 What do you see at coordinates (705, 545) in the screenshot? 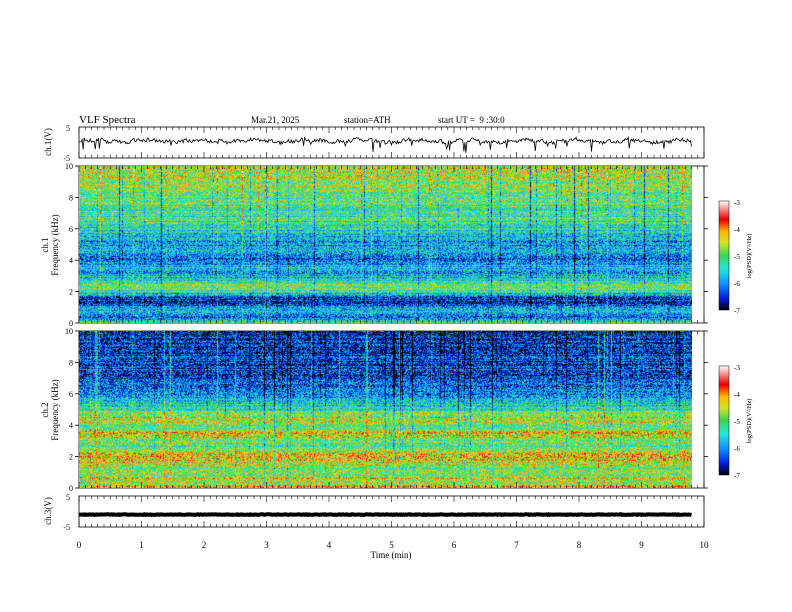
I see `time-tick-label: 10` at bounding box center [705, 545].